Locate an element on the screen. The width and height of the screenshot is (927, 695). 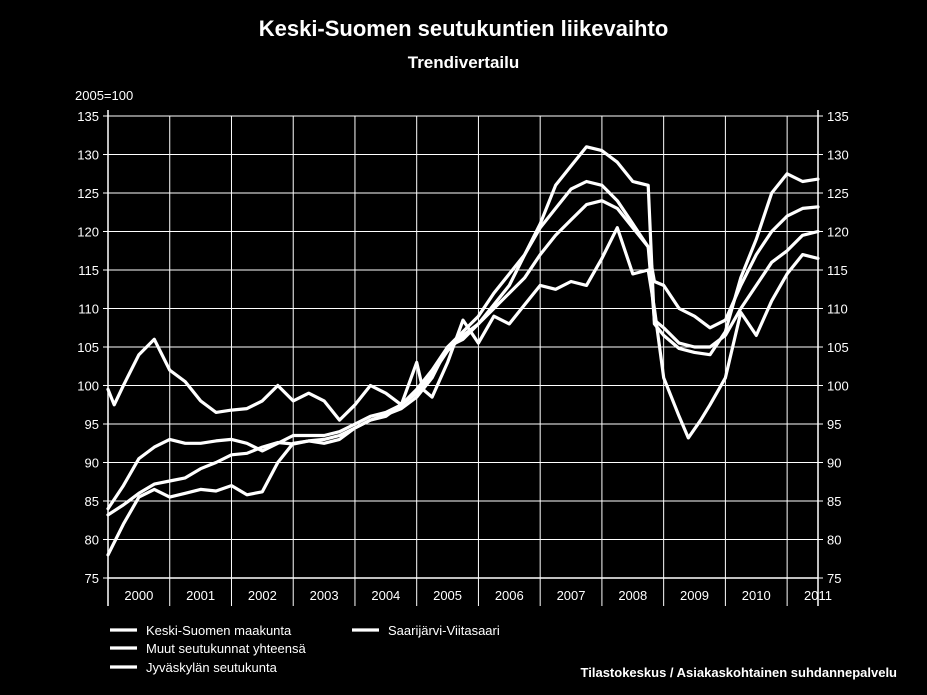
legend-label: Saarijärvi-Viitasaari is located at coordinates (444, 630).